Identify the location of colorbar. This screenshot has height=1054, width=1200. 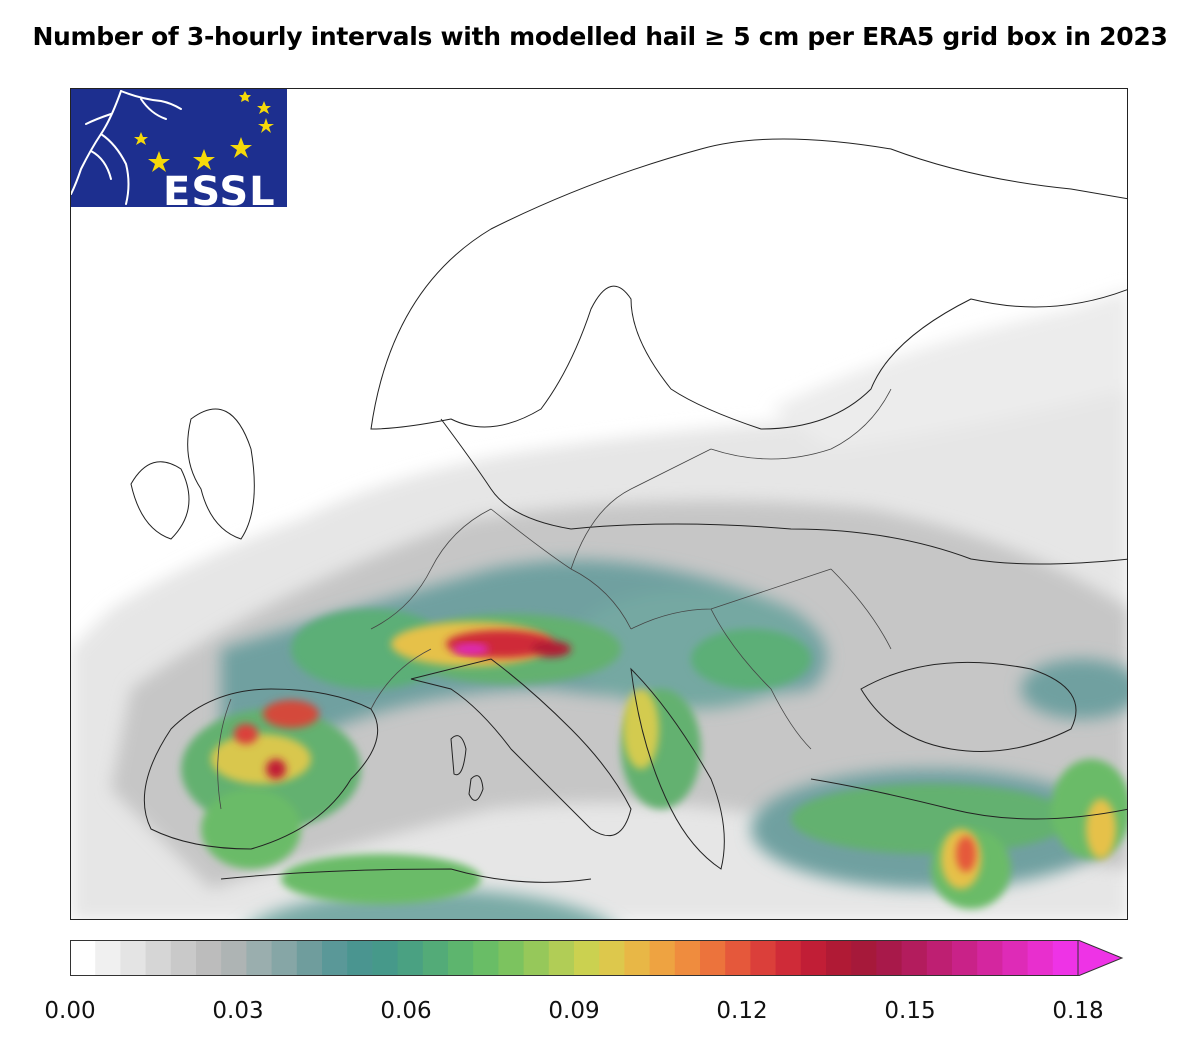
(597, 958).